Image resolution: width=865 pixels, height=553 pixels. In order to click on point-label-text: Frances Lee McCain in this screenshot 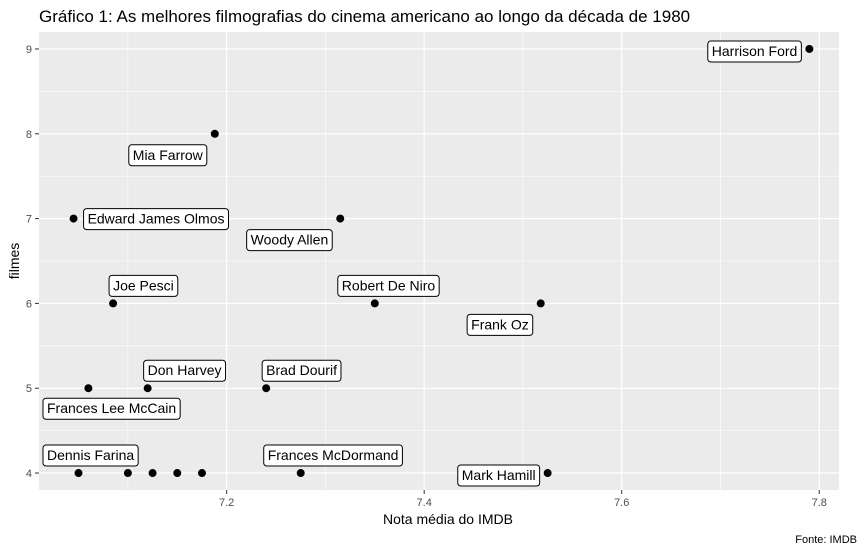, I will do `click(111, 408)`.